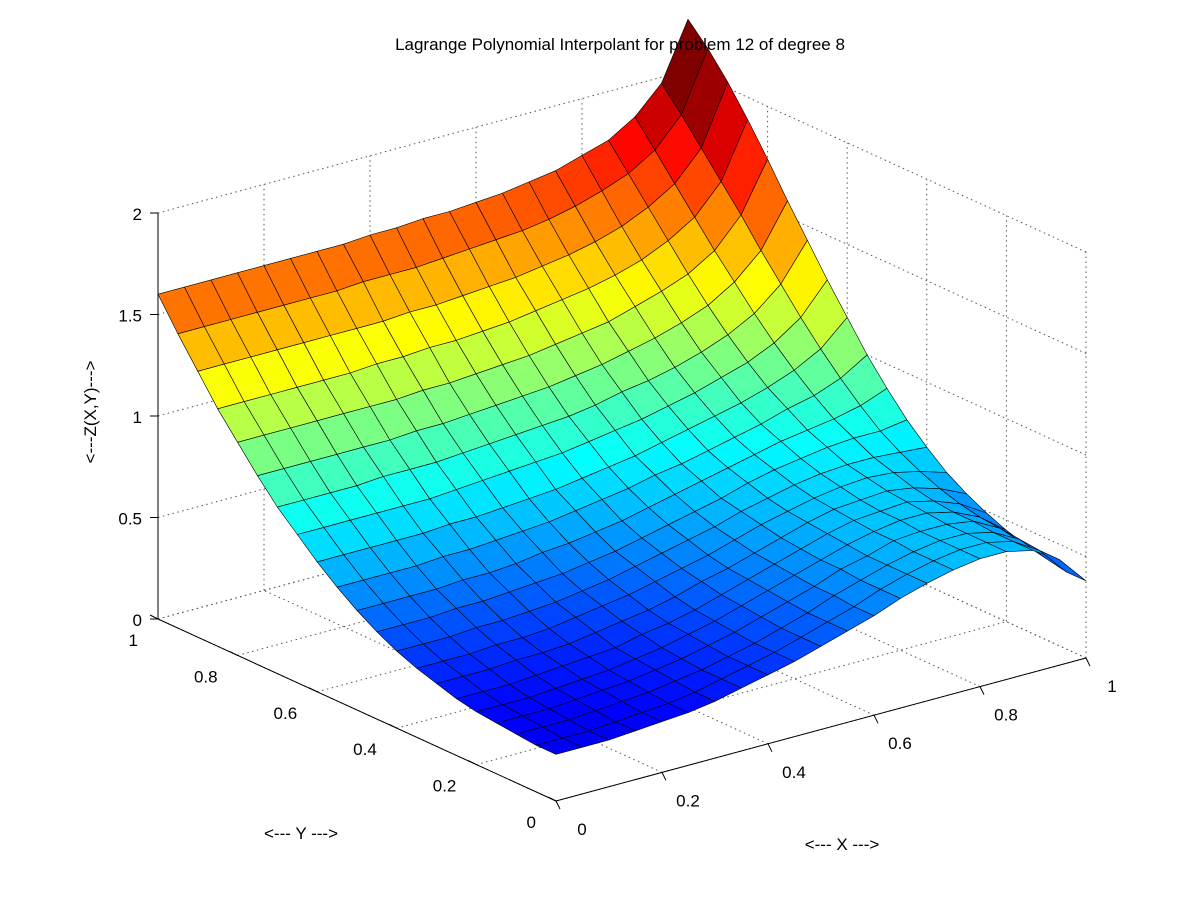  Describe the element at coordinates (1063, 566) in the screenshot. I see `surface-patch` at that location.